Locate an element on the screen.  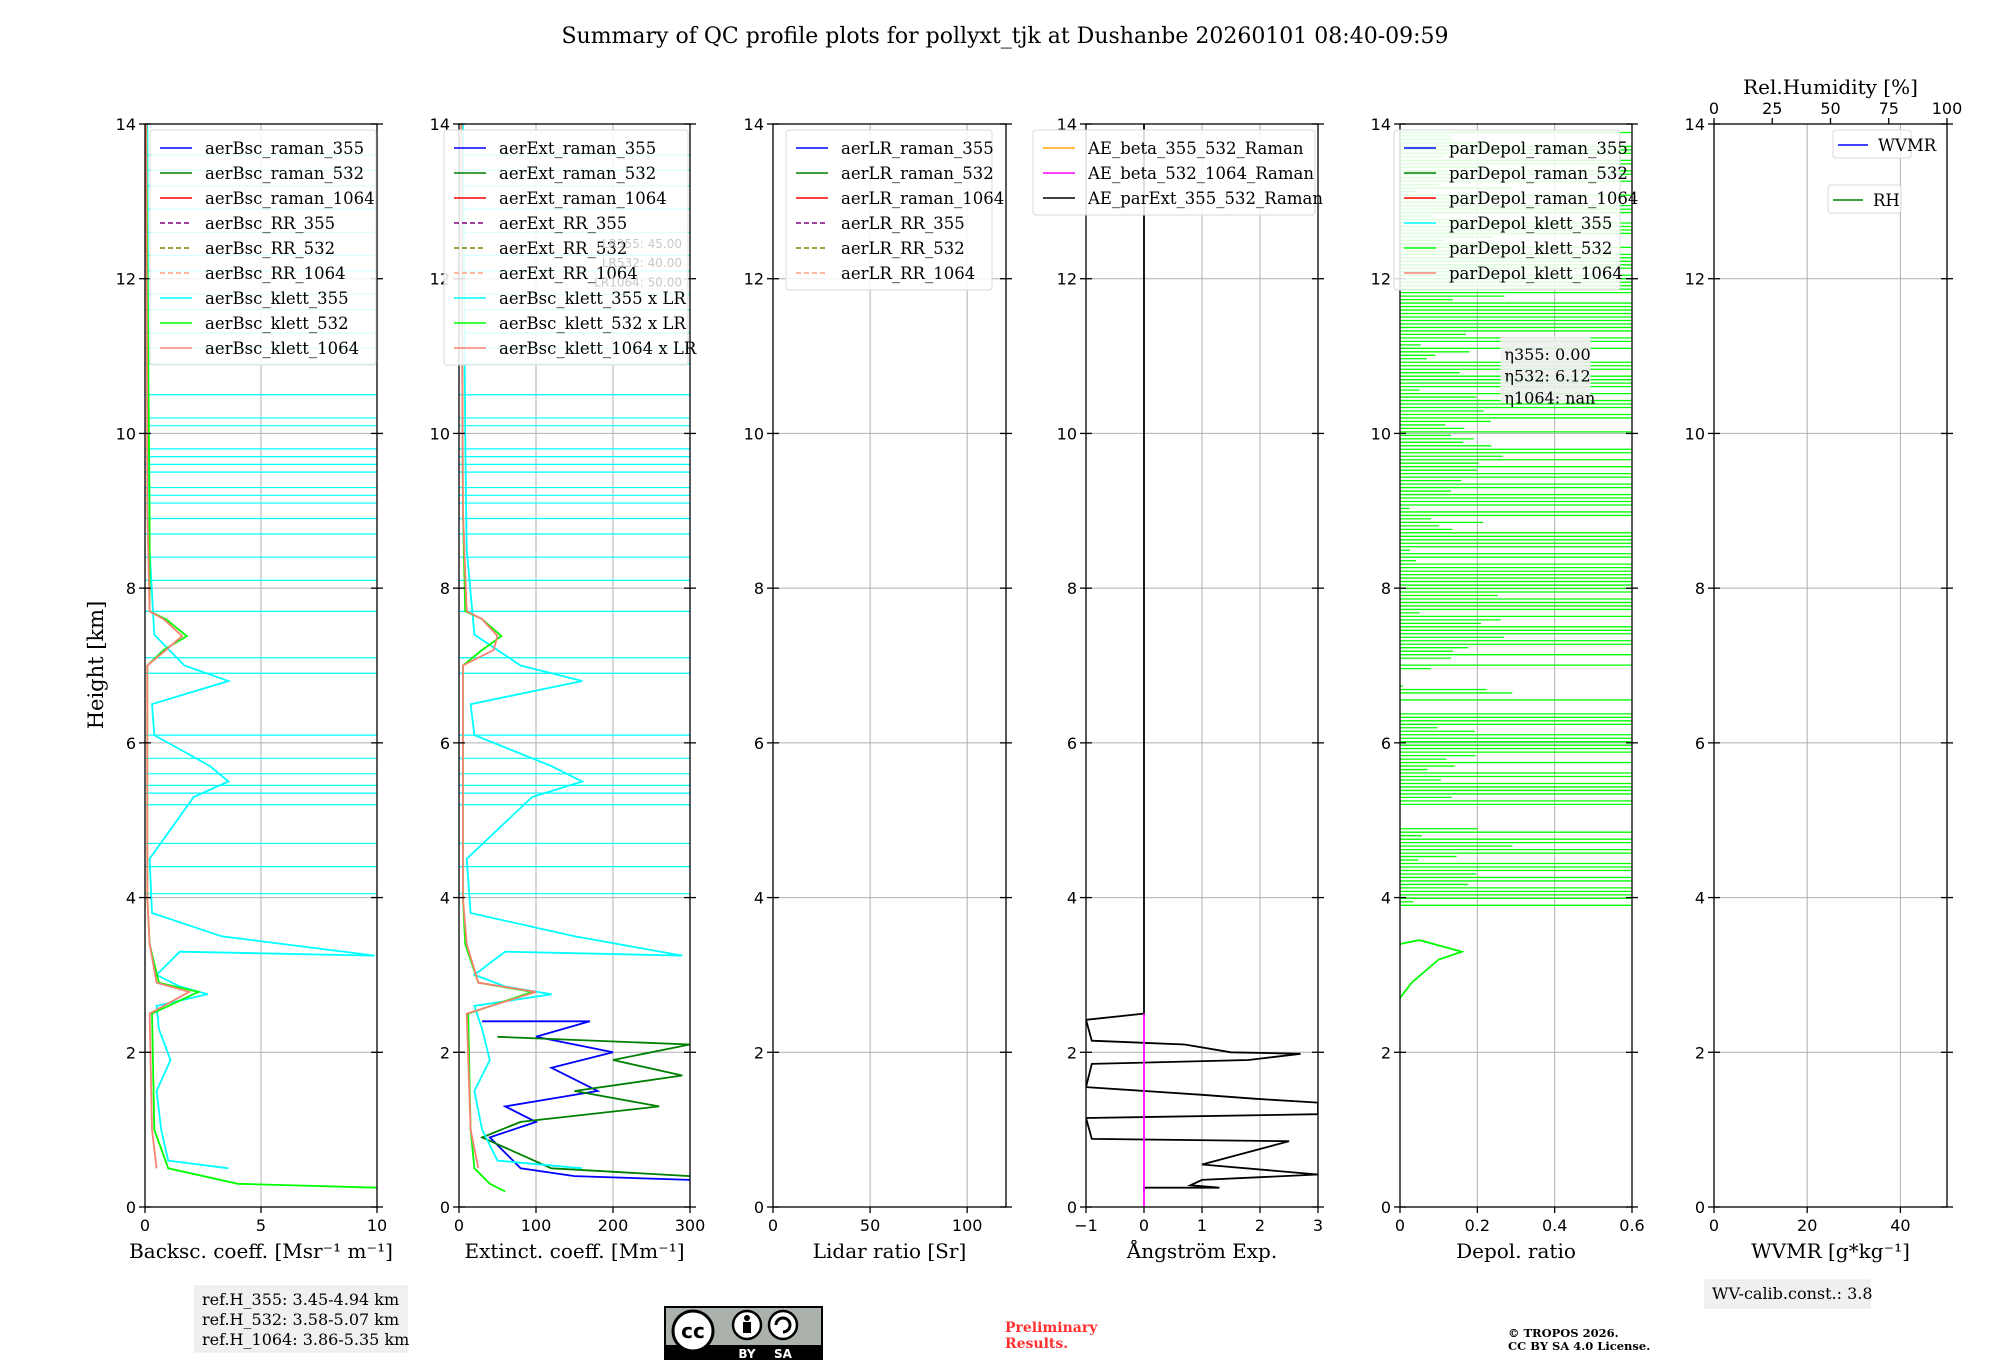
legend-label: aerBsc_klett_1064 x LR is located at coordinates (598, 348).